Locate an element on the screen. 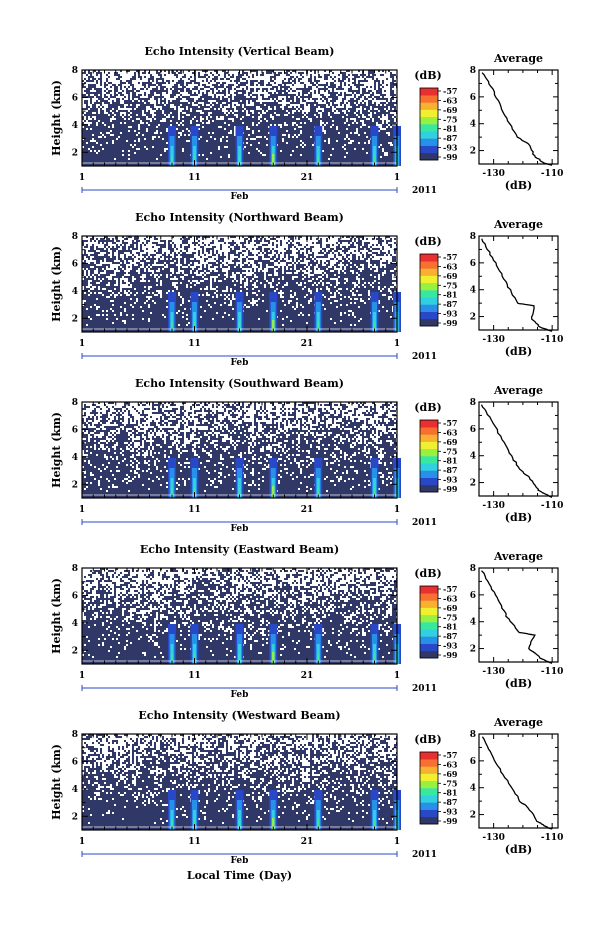 This screenshot has height=931, width=616. x-axis-label: Local Time (Day) is located at coordinates (239, 875).